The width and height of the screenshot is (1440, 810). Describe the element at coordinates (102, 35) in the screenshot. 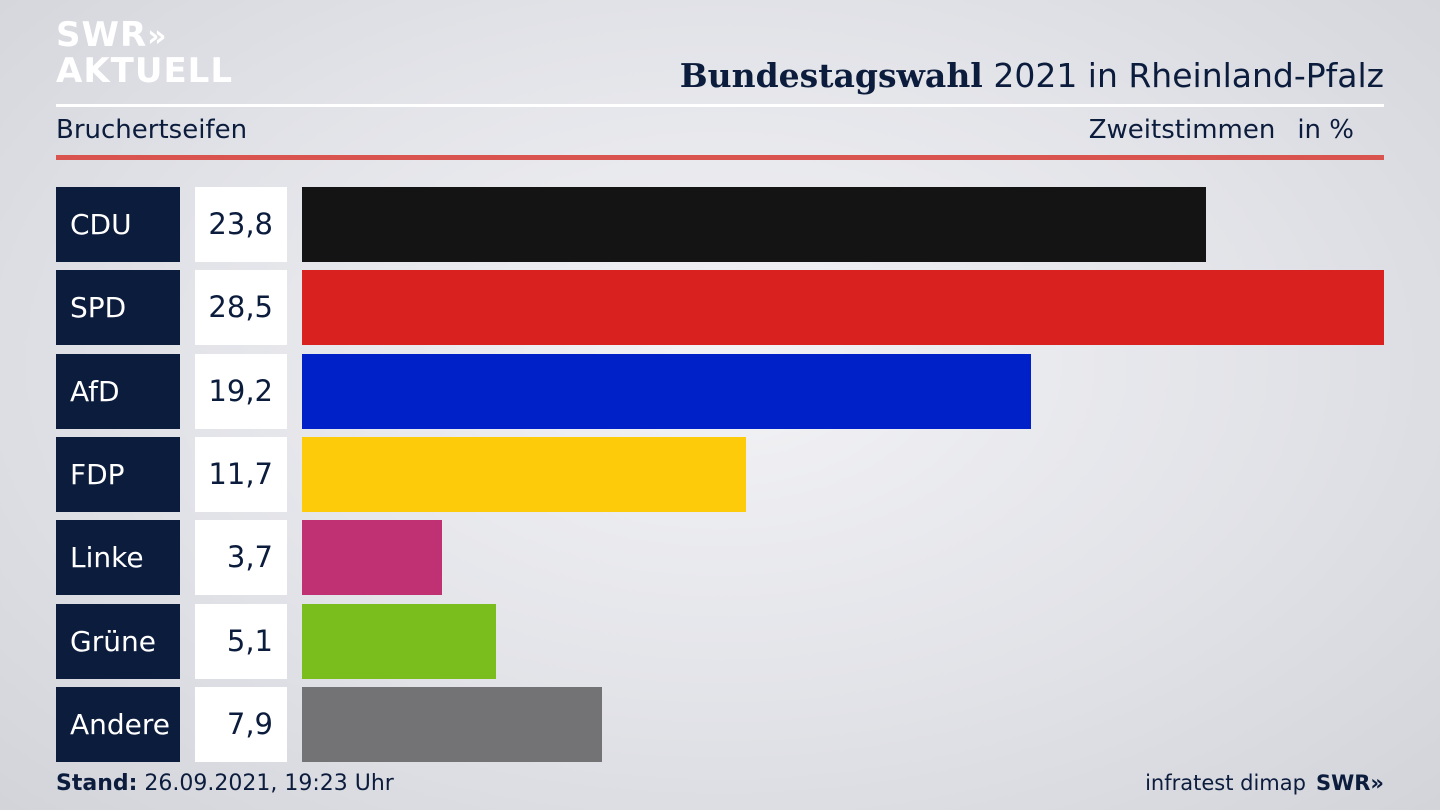

I see `logo-swr-text: SWR` at that location.